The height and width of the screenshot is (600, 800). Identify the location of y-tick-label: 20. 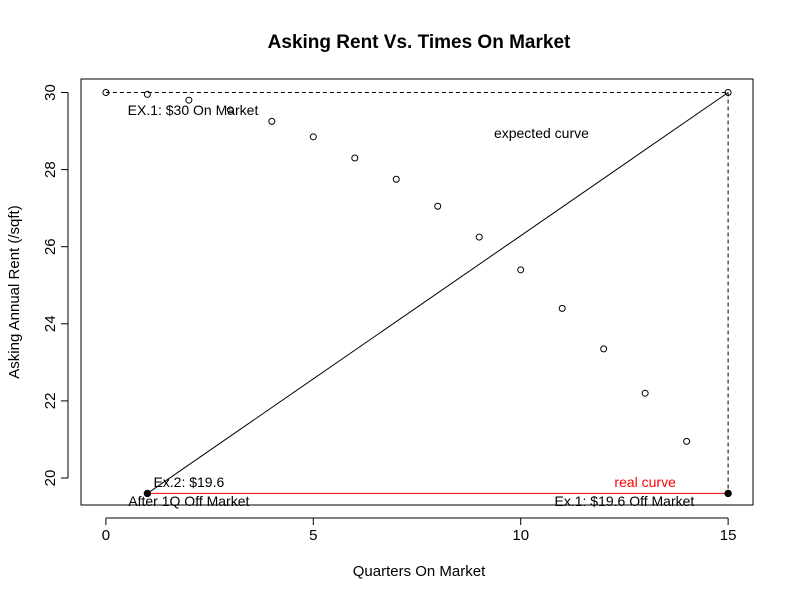
(50, 478).